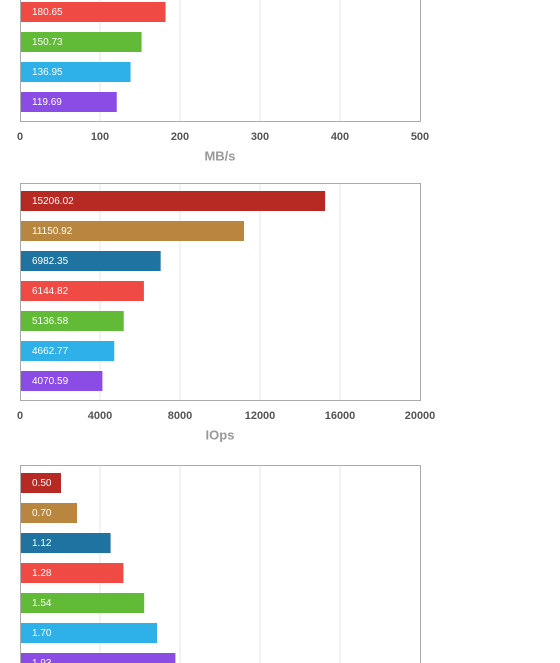  I want to click on value-label: 5136.58, so click(50, 321).